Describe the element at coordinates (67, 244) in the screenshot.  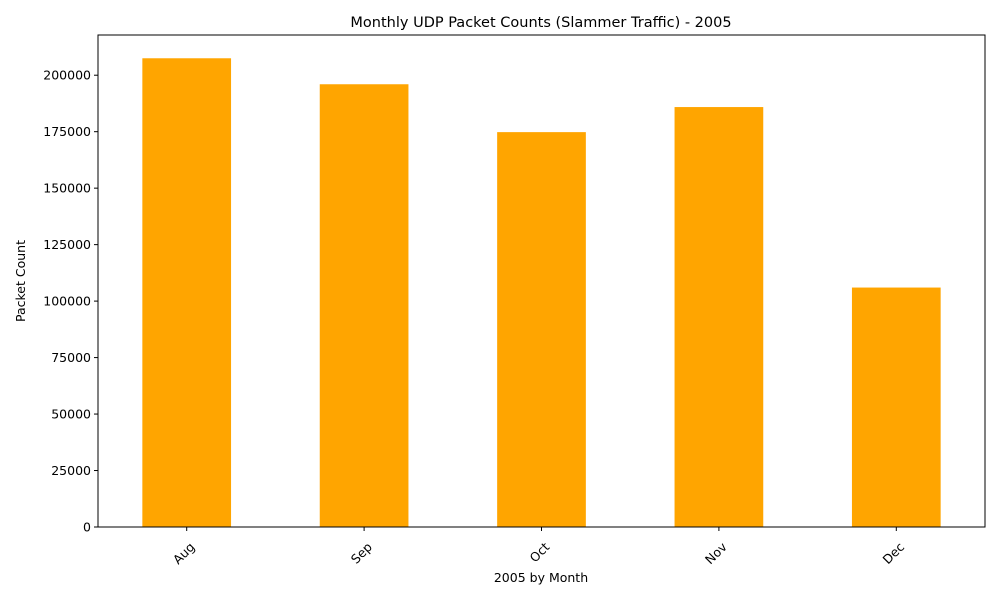
I see `y-tick-label: 125000` at that location.